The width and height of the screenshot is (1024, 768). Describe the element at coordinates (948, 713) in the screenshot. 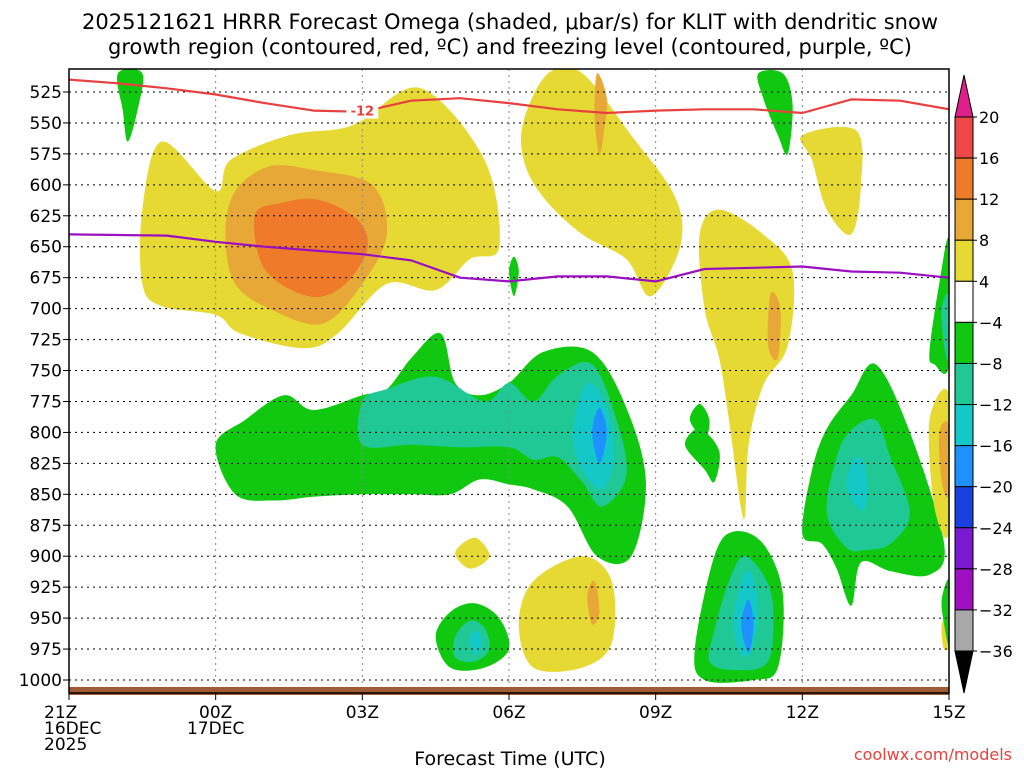

I see `x-tick-label-6-0: 15Z` at that location.